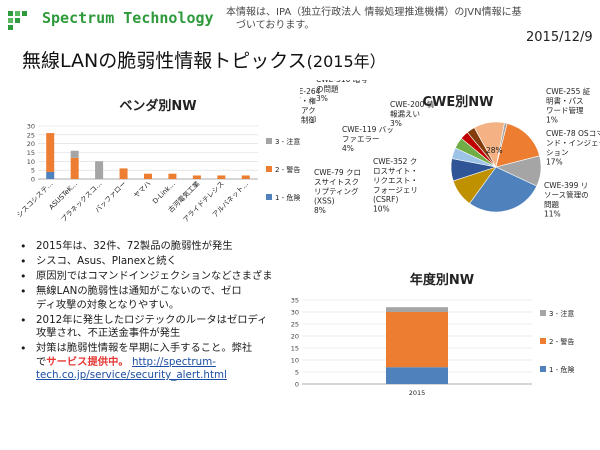  Describe the element at coordinates (152, 247) in the screenshot. I see `bullet-item: 2015年は、32件、72製品の脆弱性が発生` at that location.